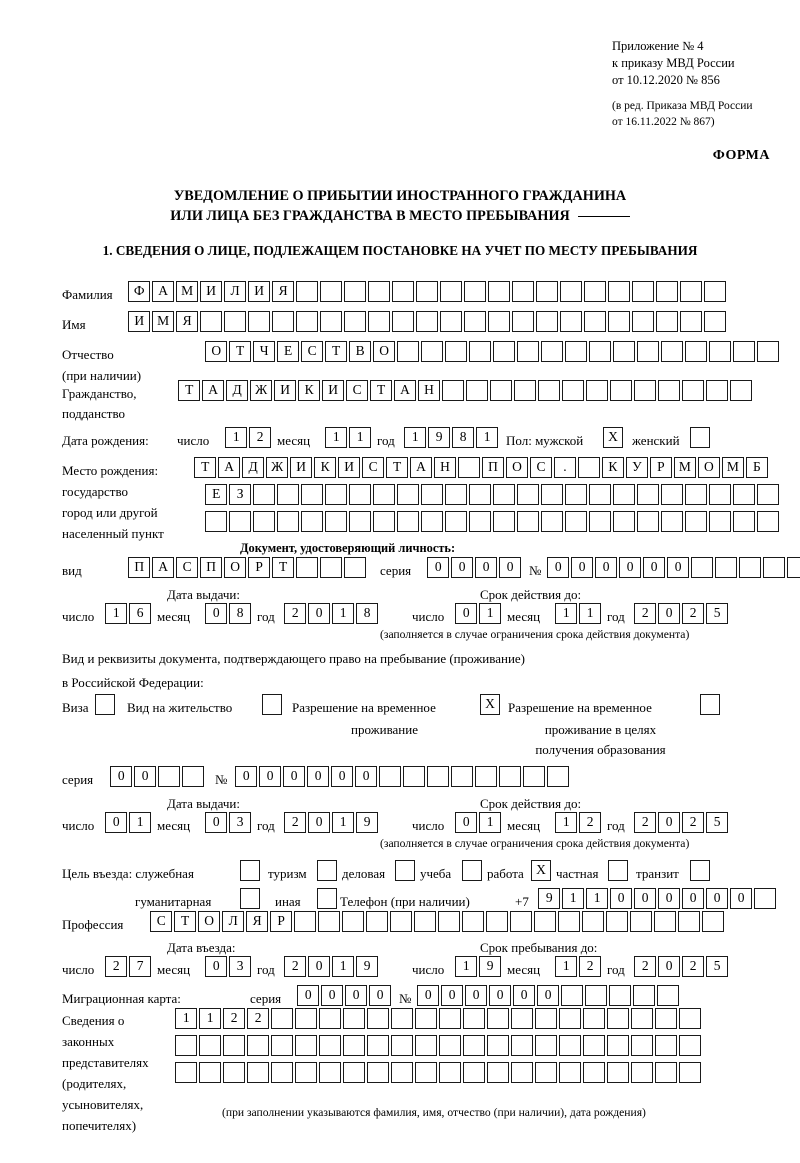 Image resolution: width=800 pixels, height=1163 pixels. Describe the element at coordinates (327, 898) in the screenshot. I see `purpose-other-checkbox` at that location.